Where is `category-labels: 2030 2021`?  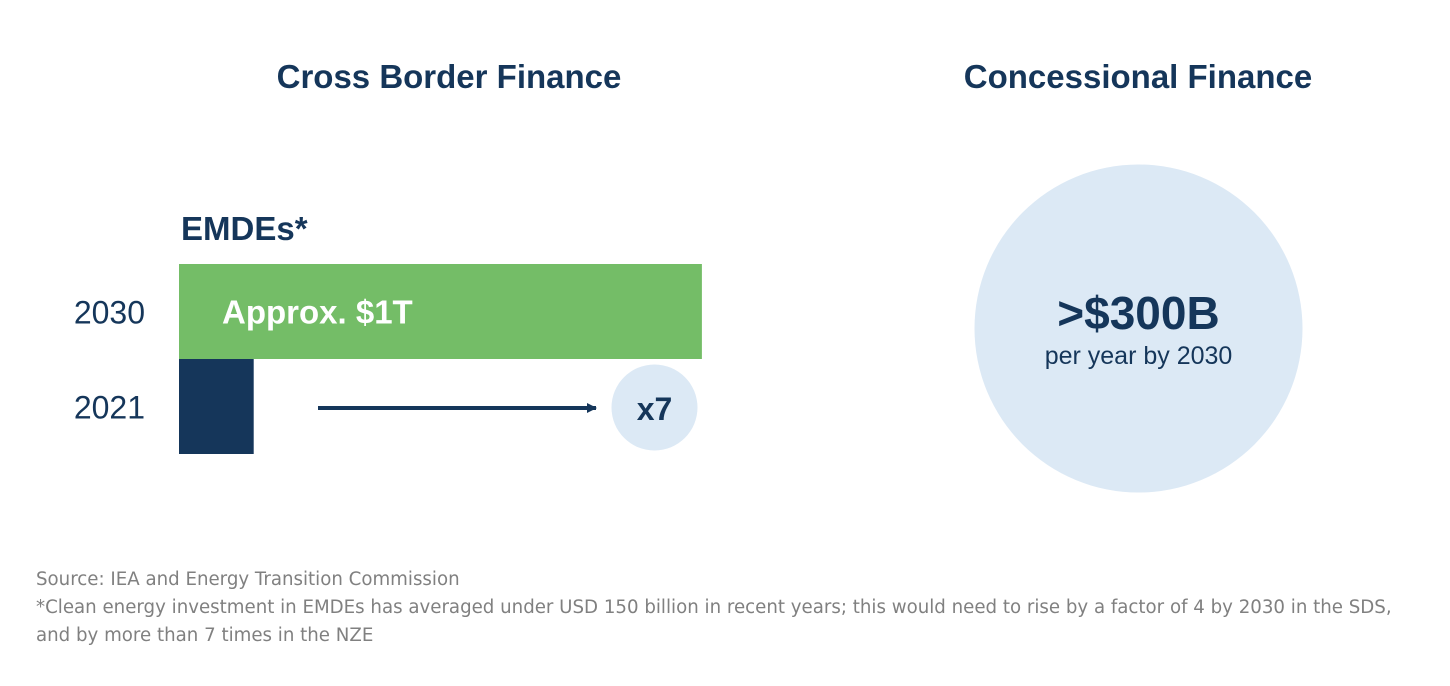 category-labels: 2030 2021 is located at coordinates (109, 360).